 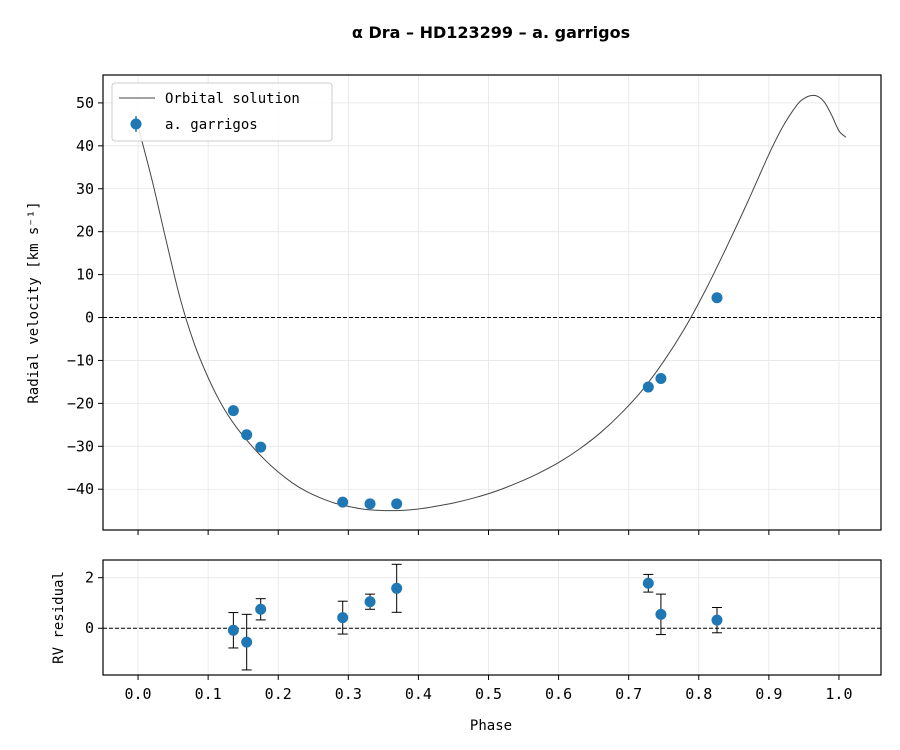 I want to click on x-tick-label: 1.0, so click(x=838, y=694).